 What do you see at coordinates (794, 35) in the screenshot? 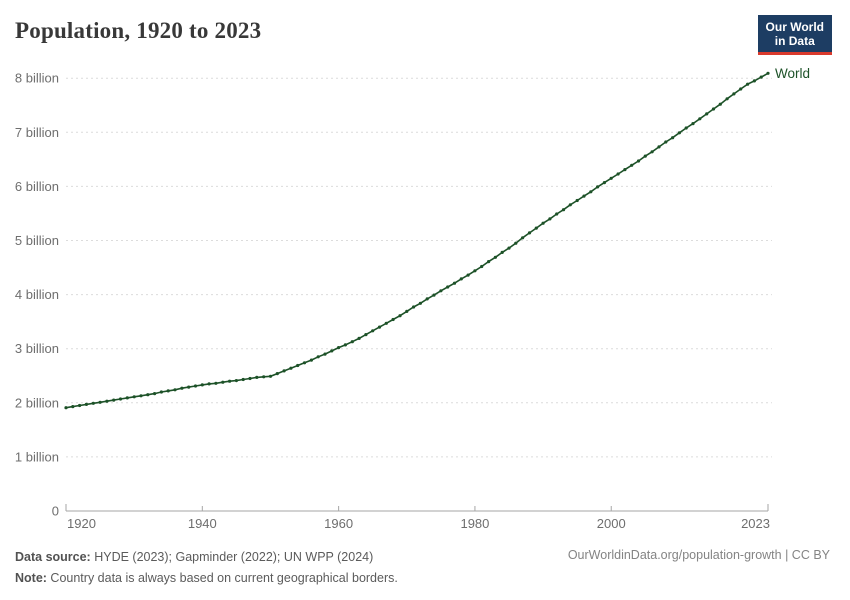
I see `owid-logo: Our World in Data` at bounding box center [794, 35].